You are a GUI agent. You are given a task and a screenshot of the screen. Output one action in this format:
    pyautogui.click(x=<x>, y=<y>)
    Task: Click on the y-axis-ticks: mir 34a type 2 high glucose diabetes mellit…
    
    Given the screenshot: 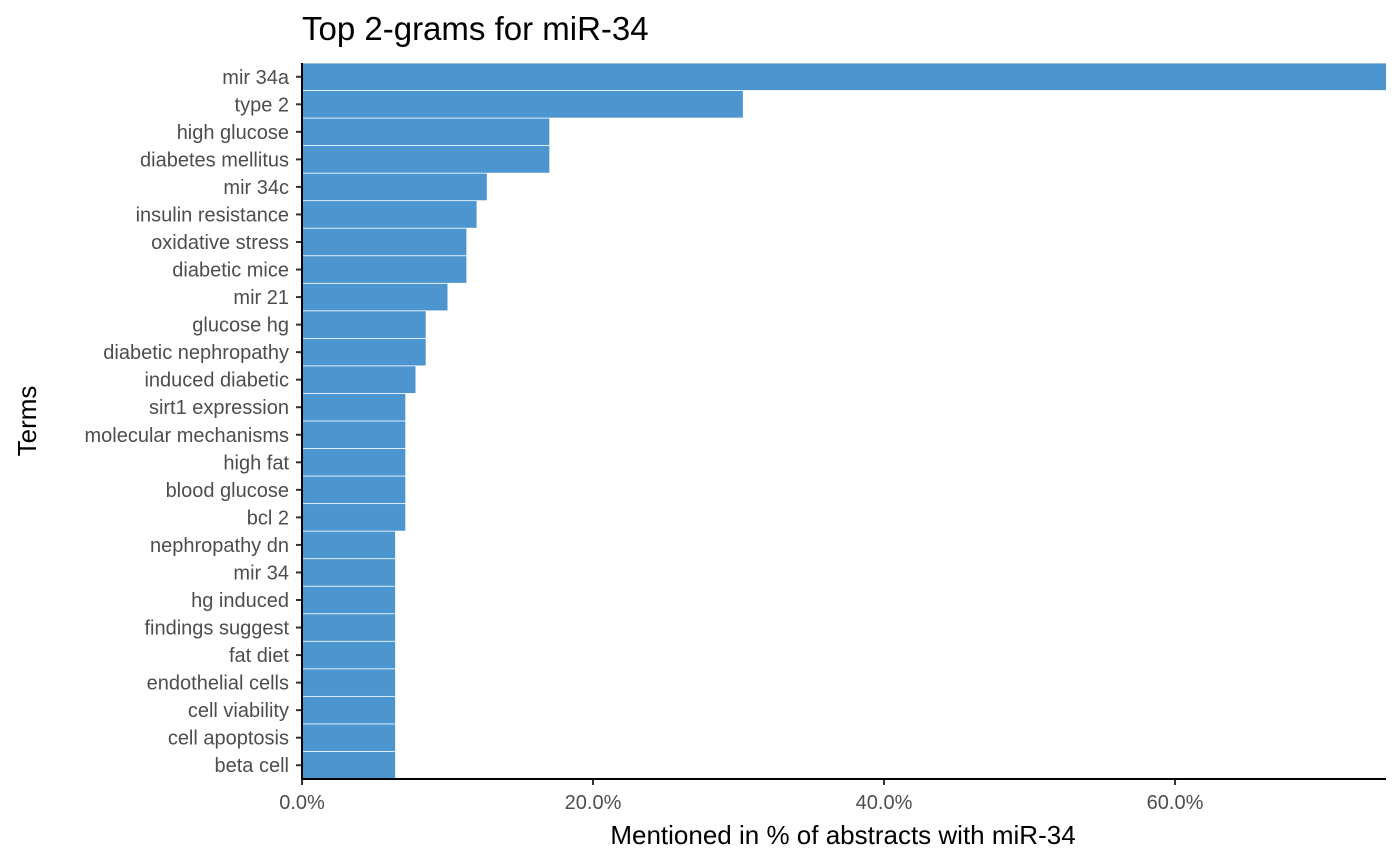 What is the action you would take?
    pyautogui.click(x=193, y=422)
    